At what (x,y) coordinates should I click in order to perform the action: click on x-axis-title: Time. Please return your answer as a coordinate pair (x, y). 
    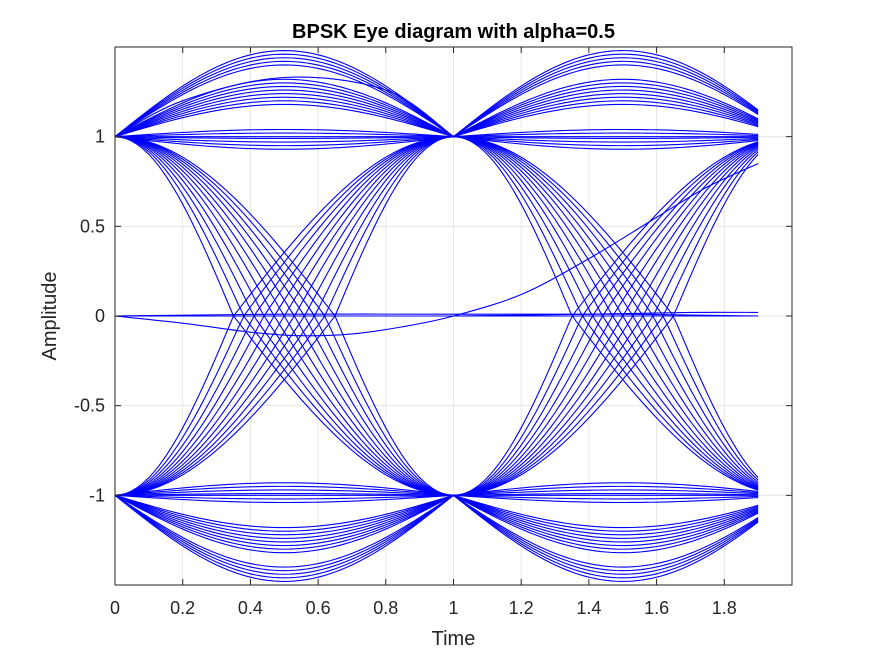
    Looking at the image, I should click on (454, 639).